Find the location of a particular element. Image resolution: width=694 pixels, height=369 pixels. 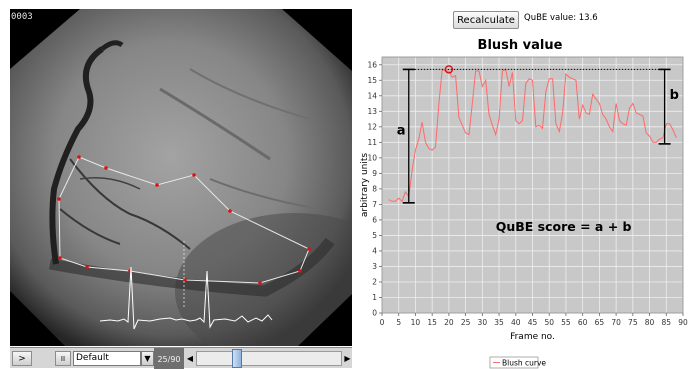

annotation-b: b is located at coordinates (674, 95).